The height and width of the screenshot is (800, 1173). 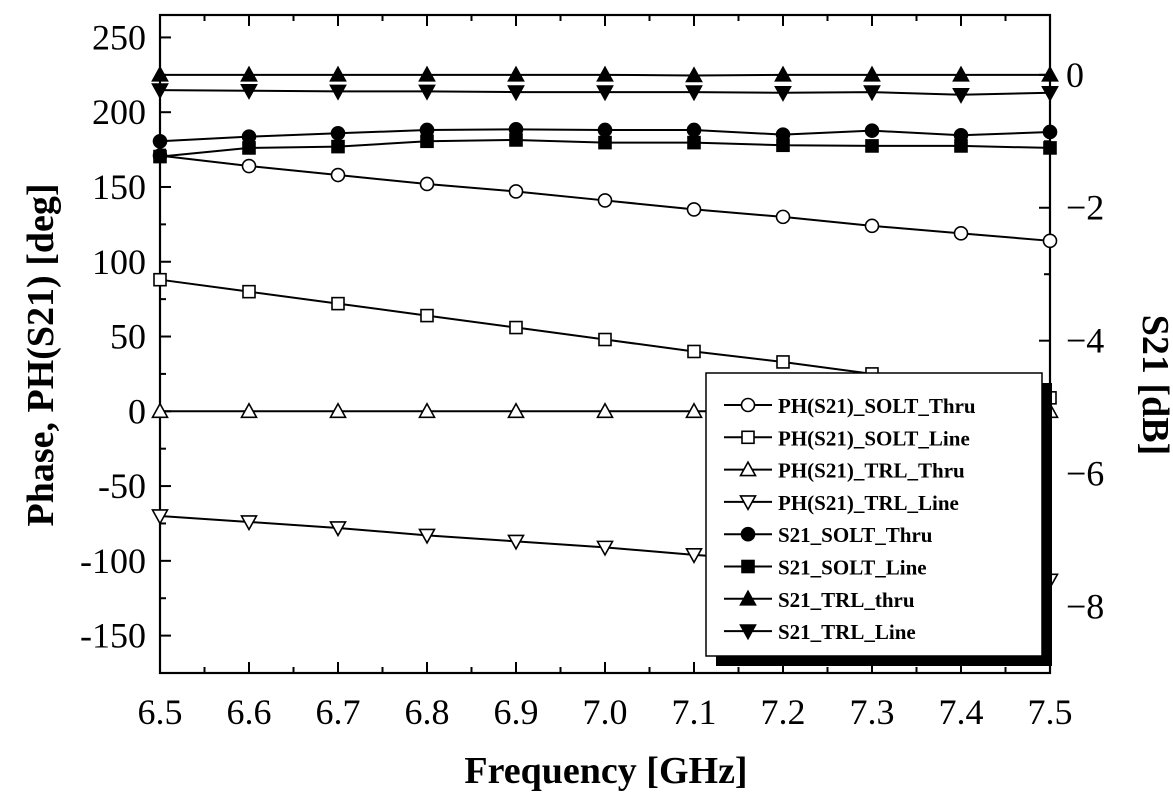 What do you see at coordinates (1075, 75) in the screenshot?
I see `y2-tick-label: 0` at bounding box center [1075, 75].